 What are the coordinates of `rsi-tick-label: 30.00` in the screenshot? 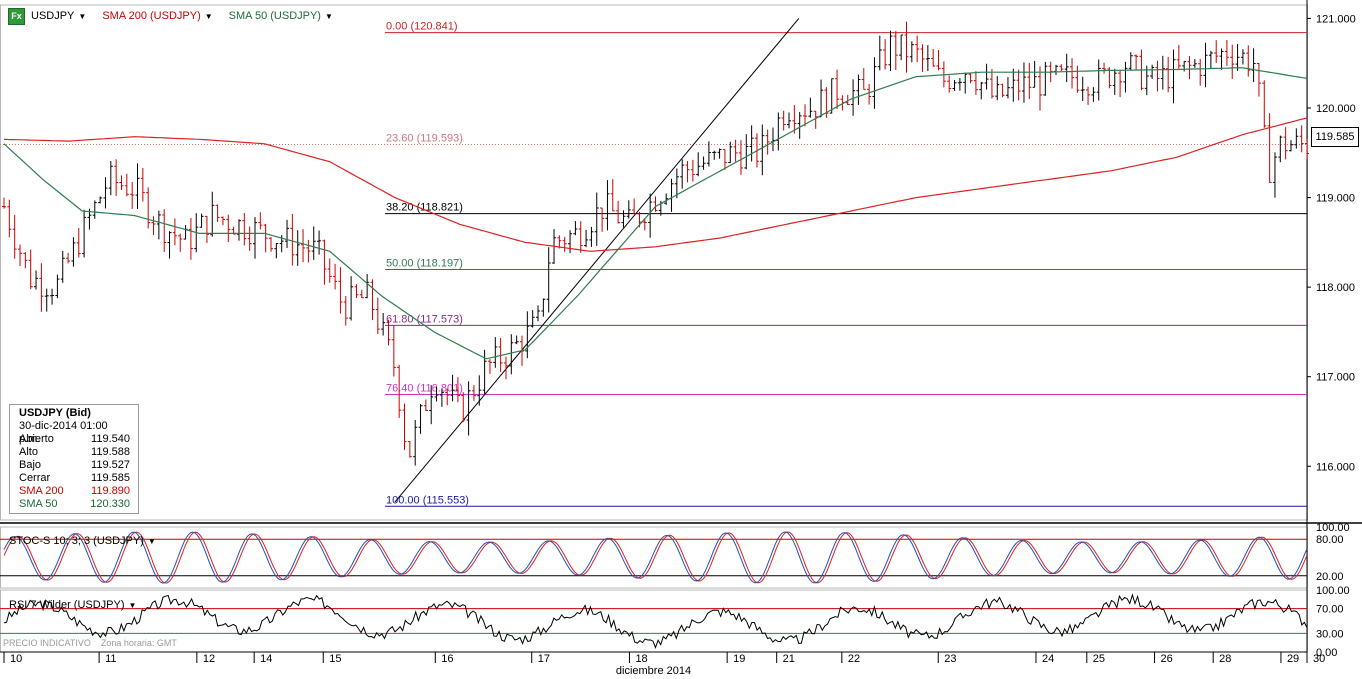 It's located at (1330, 634).